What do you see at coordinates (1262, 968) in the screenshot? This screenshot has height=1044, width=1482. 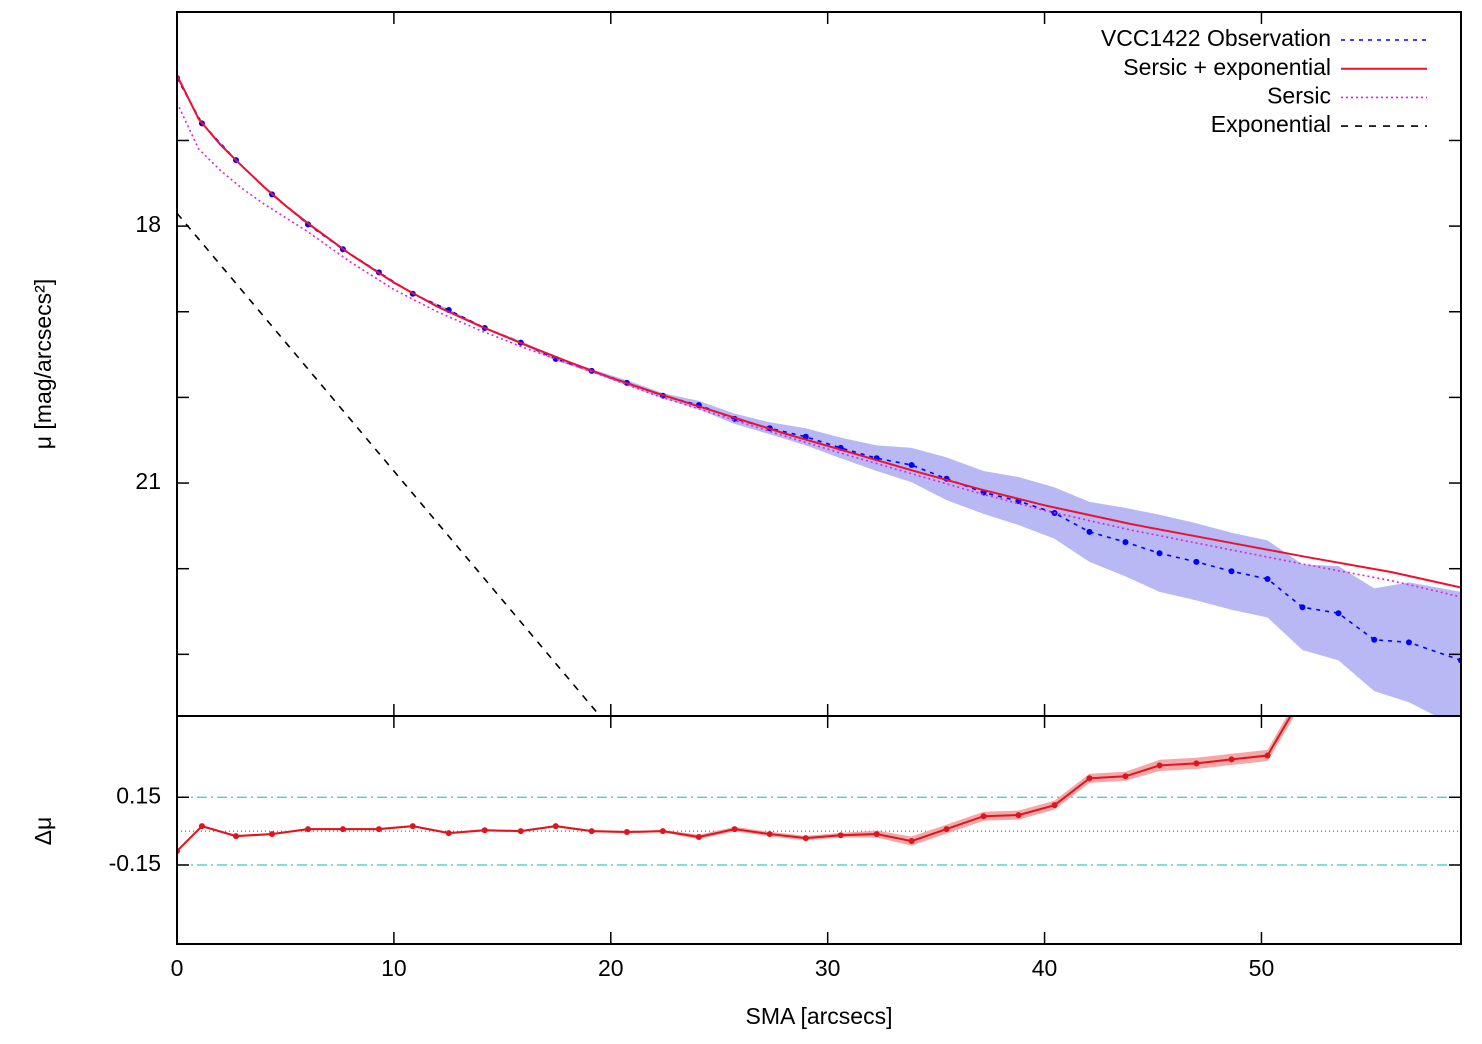 I see `x-tick-label: 50` at bounding box center [1262, 968].